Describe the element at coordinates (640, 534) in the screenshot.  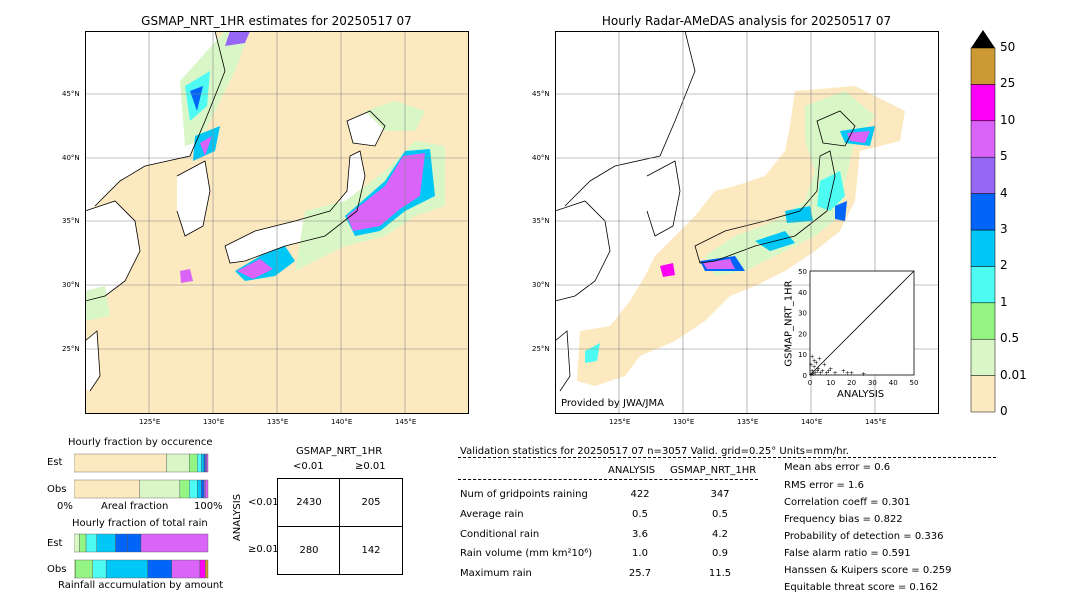
I see `validation-row-analysis: 3.6` at that location.